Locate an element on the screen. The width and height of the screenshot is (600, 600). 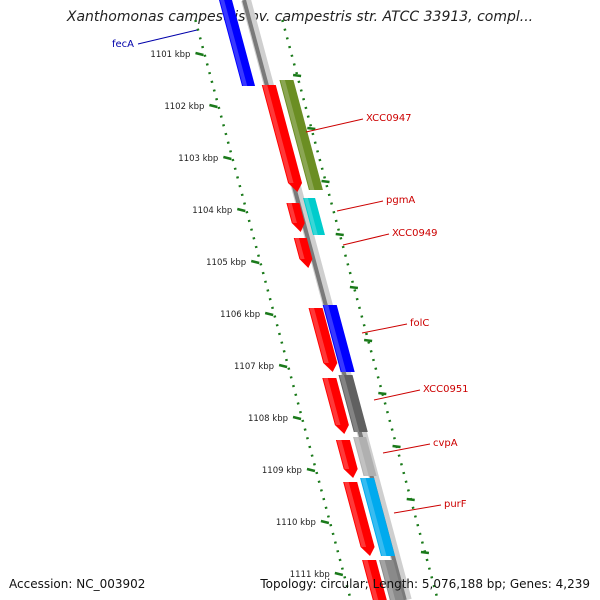
gene-label-XCC0947: XCC0947 is located at coordinates (358, 123).